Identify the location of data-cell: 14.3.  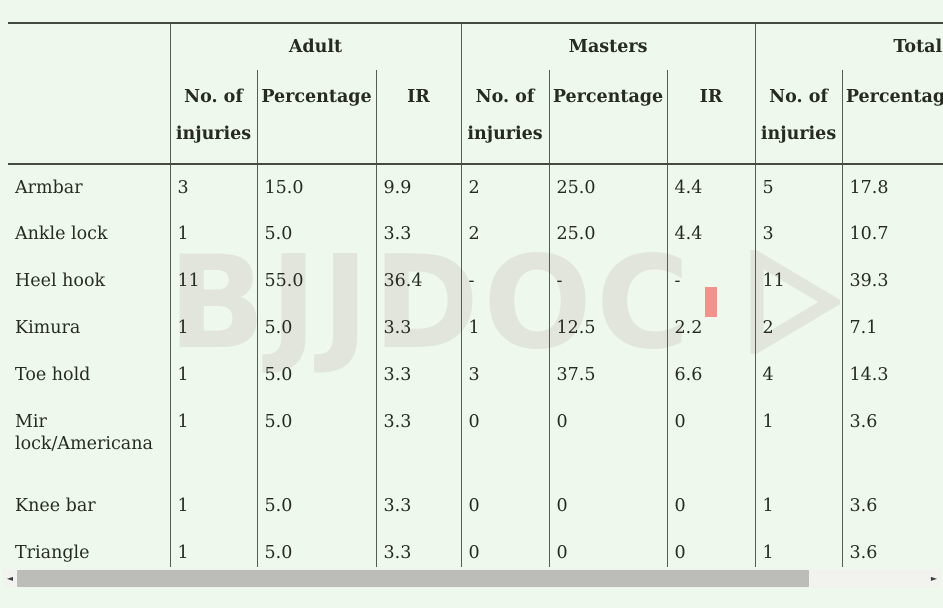
(892, 375).